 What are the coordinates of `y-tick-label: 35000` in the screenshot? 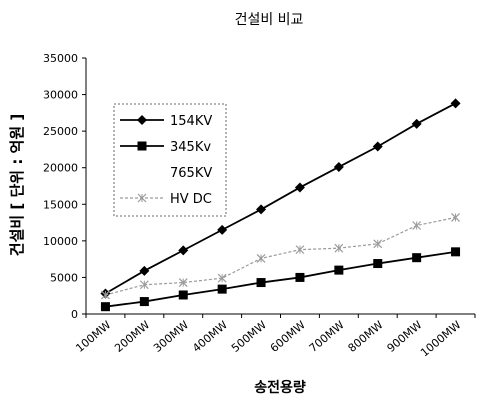 It's located at (60, 58).